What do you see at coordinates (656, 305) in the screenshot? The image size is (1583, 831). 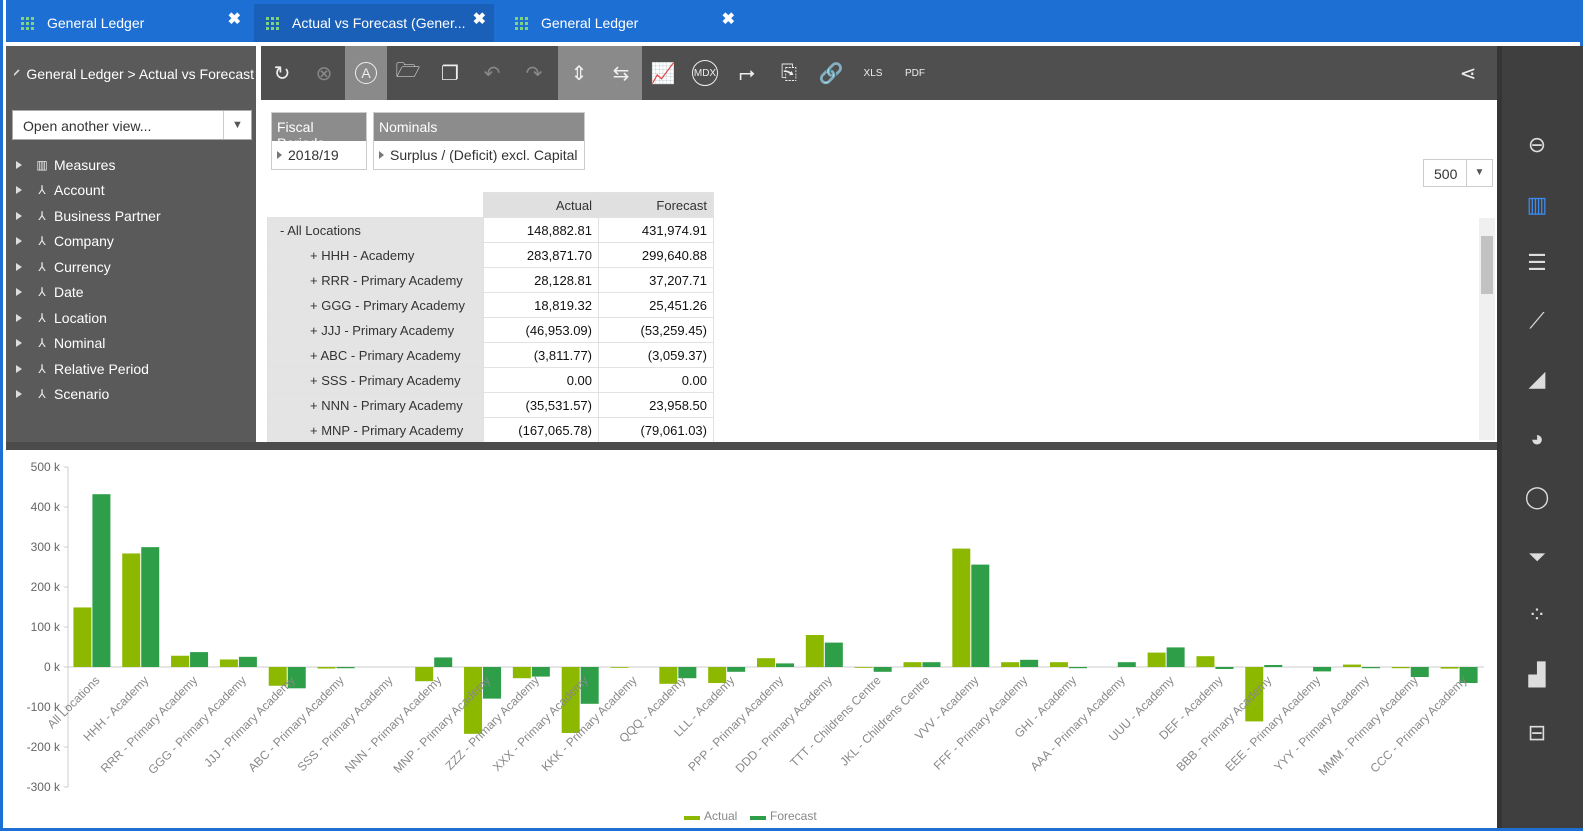 I see `forecast-cell: 25,451.26` at bounding box center [656, 305].